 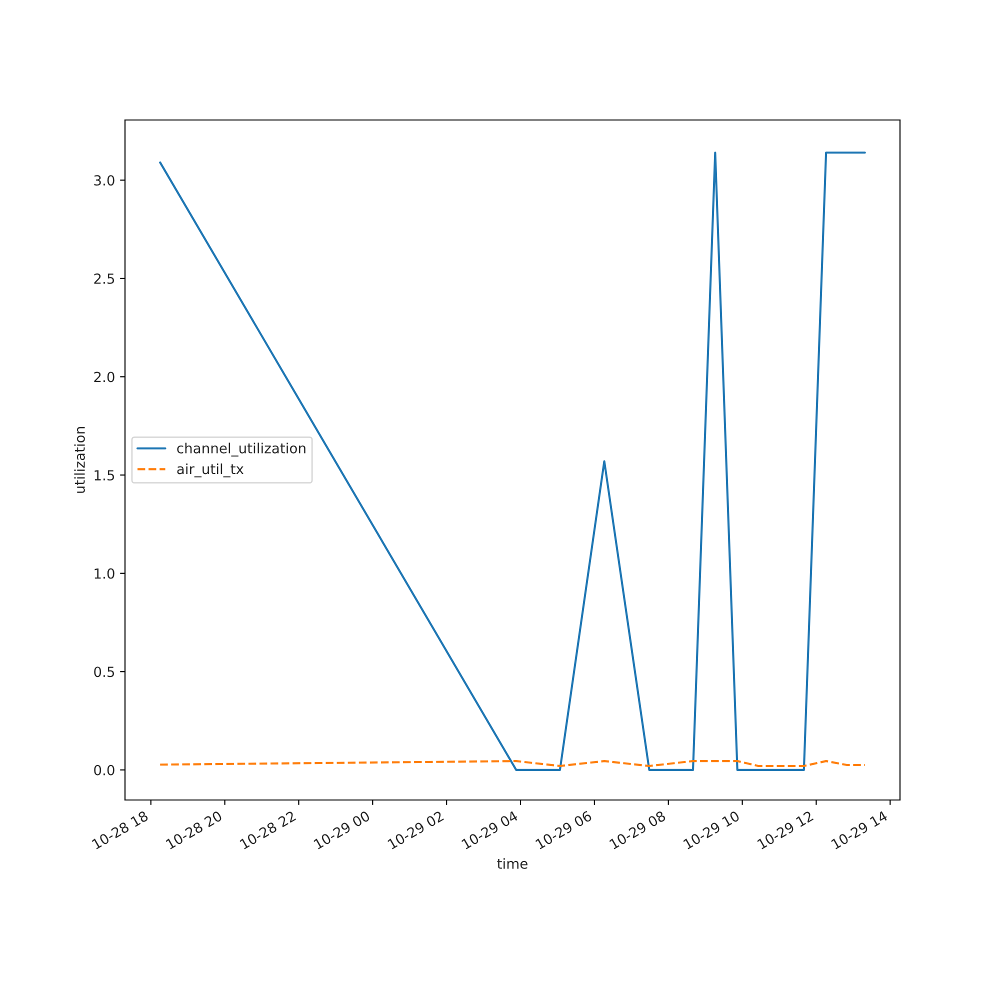 What do you see at coordinates (104, 180) in the screenshot?
I see `y-tick-label: 3.0` at bounding box center [104, 180].